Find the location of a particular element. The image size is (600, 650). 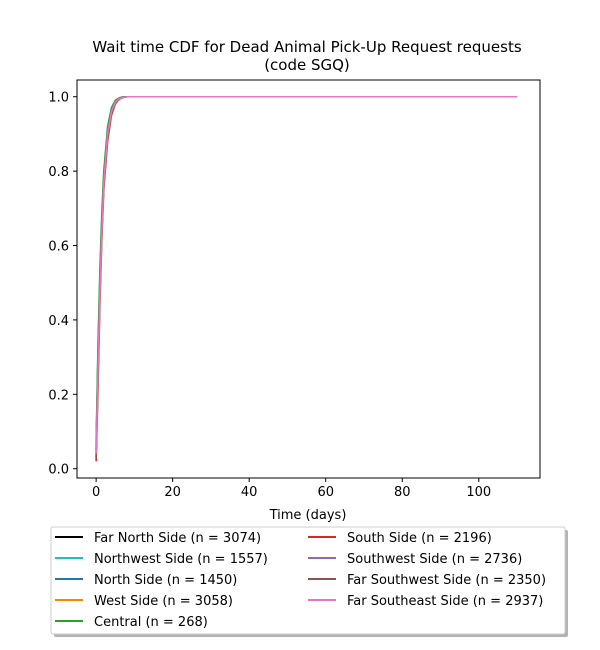

legend-label-8: Far Southeast Side (n = 2937) is located at coordinates (445, 601).